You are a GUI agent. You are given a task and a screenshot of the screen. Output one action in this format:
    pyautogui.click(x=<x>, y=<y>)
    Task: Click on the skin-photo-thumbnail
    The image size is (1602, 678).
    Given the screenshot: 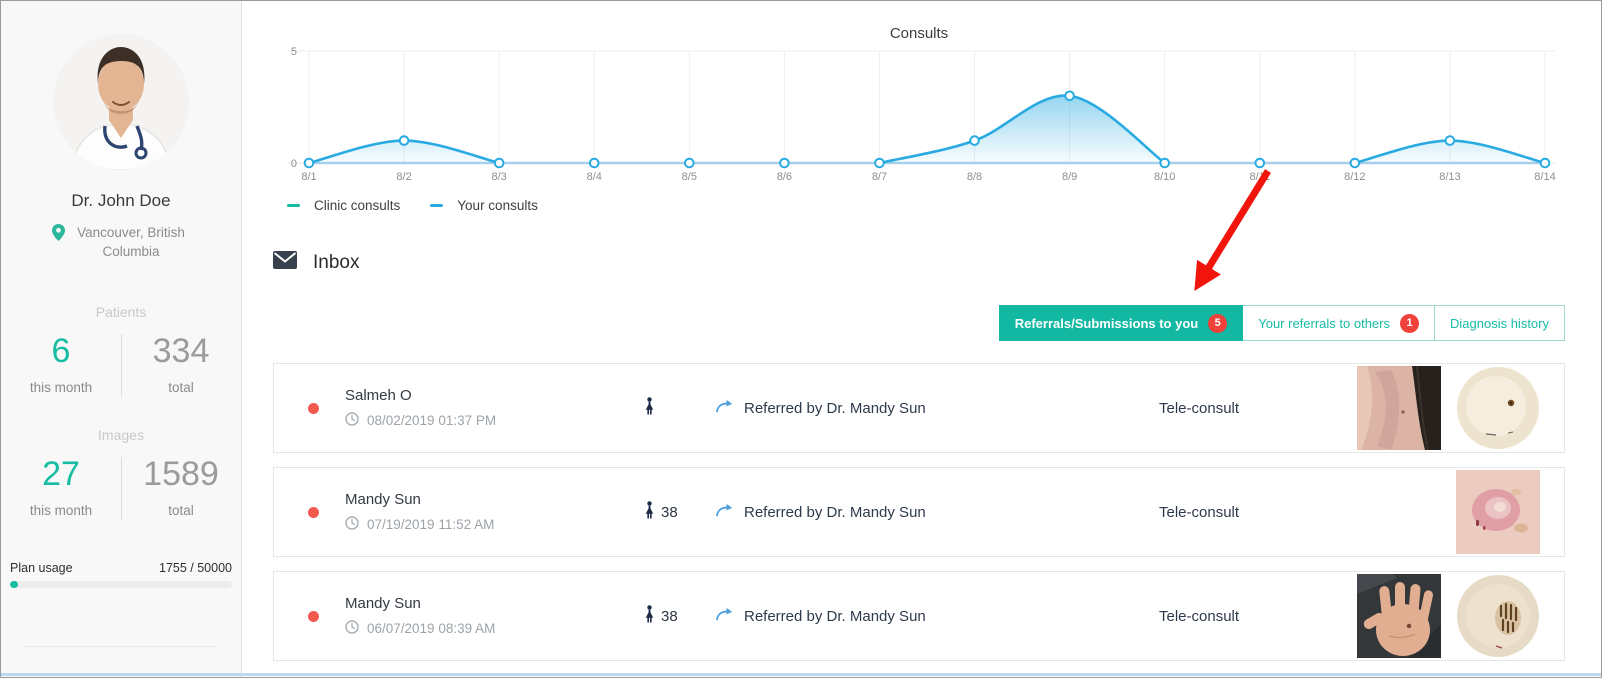 What is the action you would take?
    pyautogui.click(x=1399, y=408)
    